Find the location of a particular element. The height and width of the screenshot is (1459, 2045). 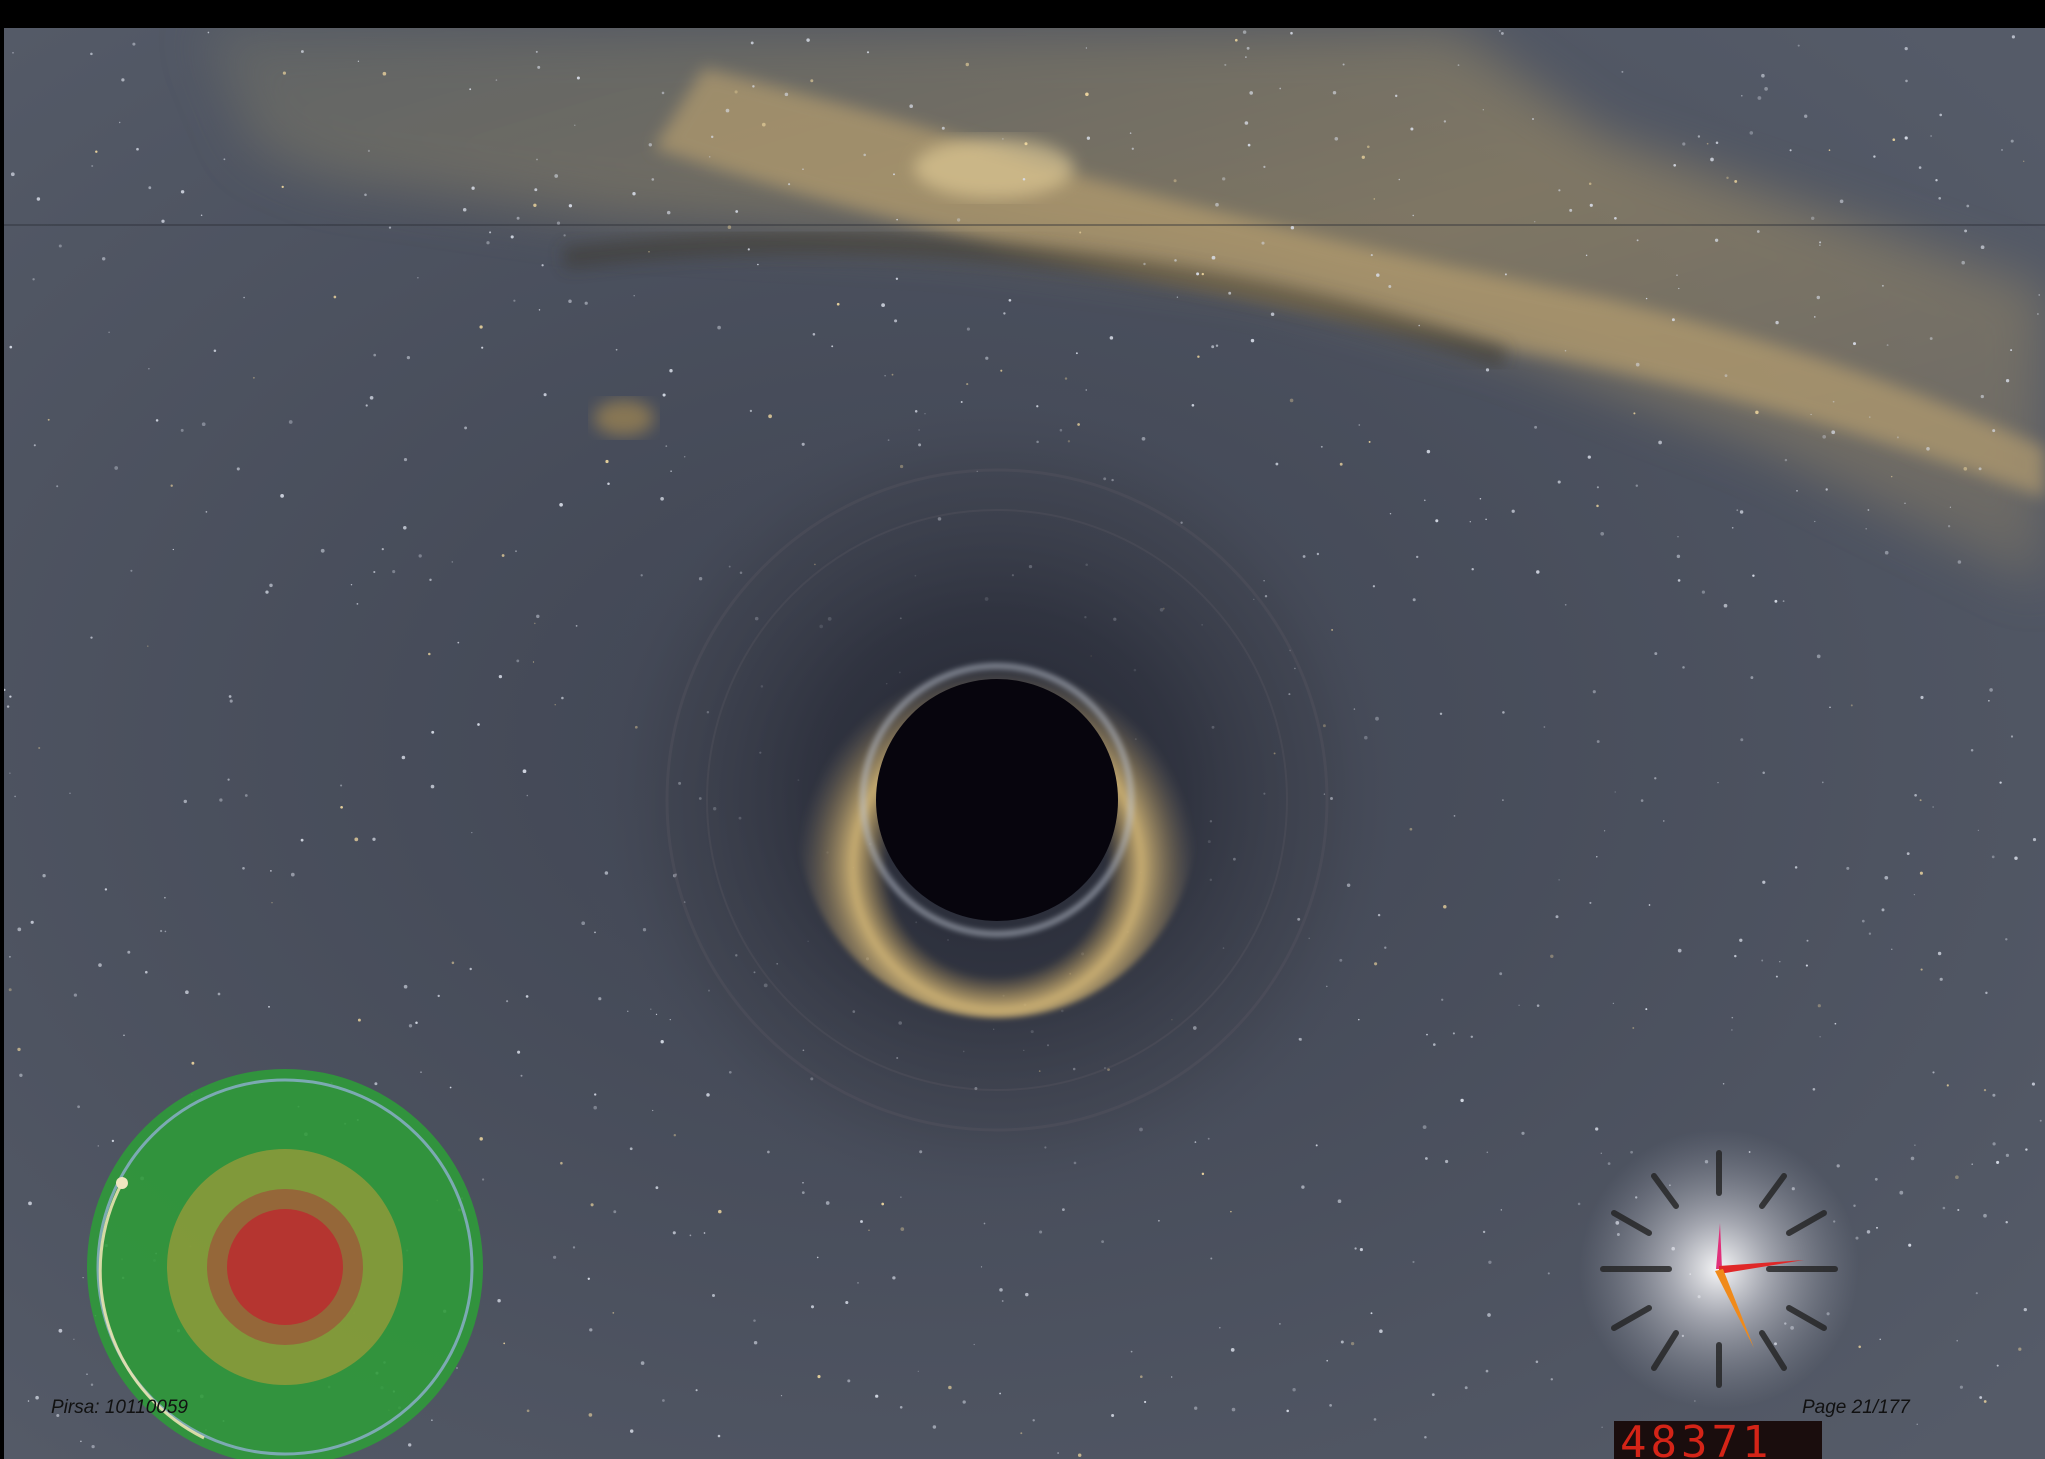

pirsa-label: Pirsa: 10110059 is located at coordinates (119, 1407).